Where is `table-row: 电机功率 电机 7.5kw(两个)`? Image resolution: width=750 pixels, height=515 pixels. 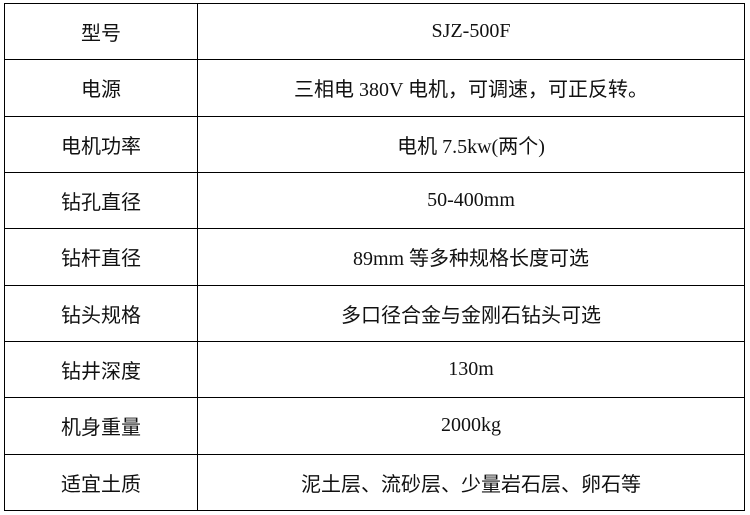
table-row: 电机功率 电机 7.5kw(两个) is located at coordinates (374, 144).